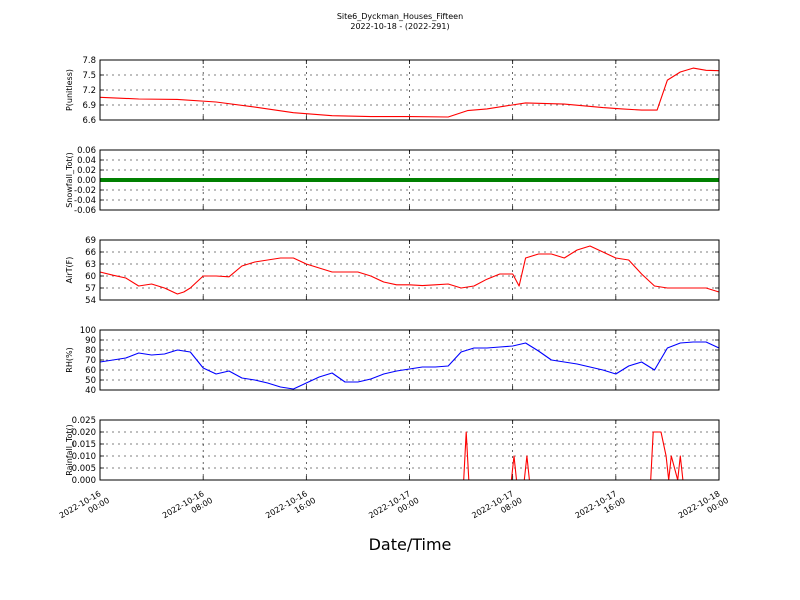  What do you see at coordinates (600, 508) in the screenshot?
I see `x-tick-label: 2022-10-1716:00` at bounding box center [600, 508].